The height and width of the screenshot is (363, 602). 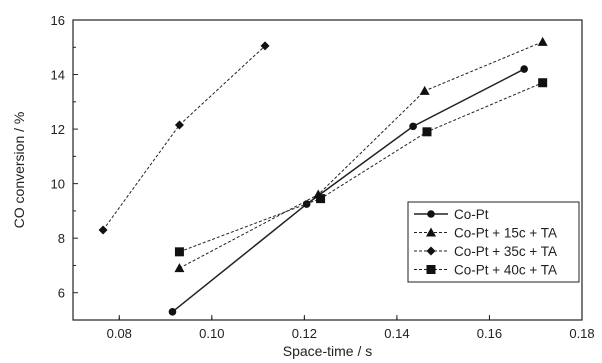 I want to click on legend-label: Co-Pt + 15c + TA, so click(x=505, y=233).